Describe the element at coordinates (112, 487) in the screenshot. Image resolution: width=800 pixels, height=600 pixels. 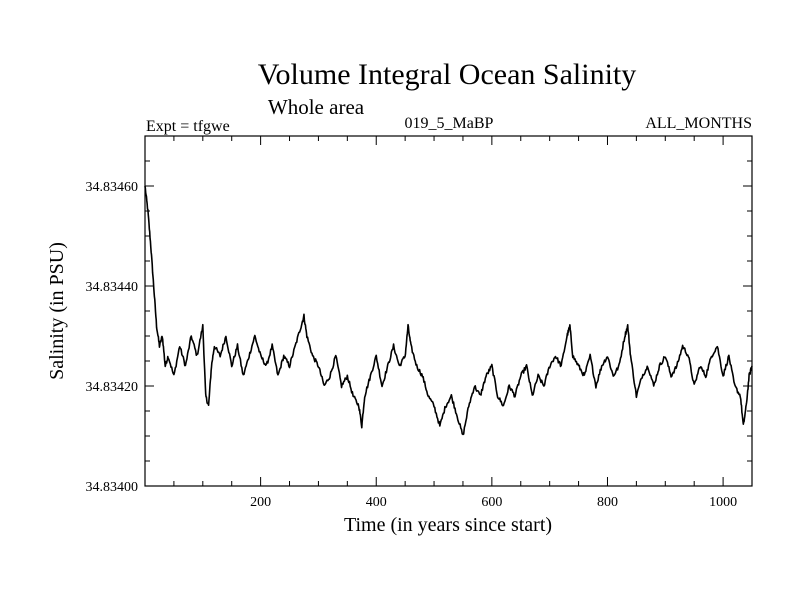
I see `y-tick-label: 34.83400` at that location.